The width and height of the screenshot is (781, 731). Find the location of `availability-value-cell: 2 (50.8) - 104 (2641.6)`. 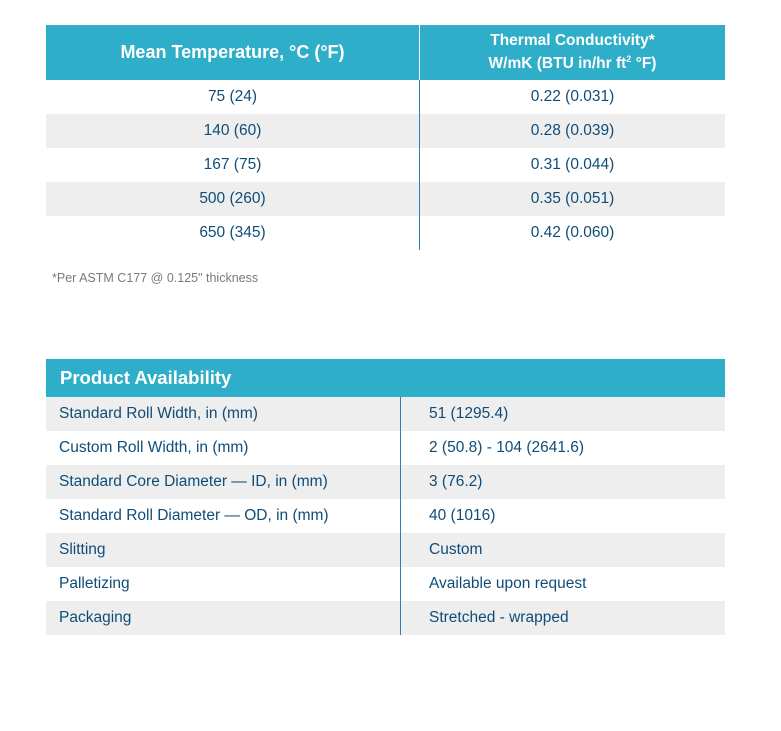

availability-value-cell: 2 (50.8) - 104 (2641.6) is located at coordinates (507, 447).